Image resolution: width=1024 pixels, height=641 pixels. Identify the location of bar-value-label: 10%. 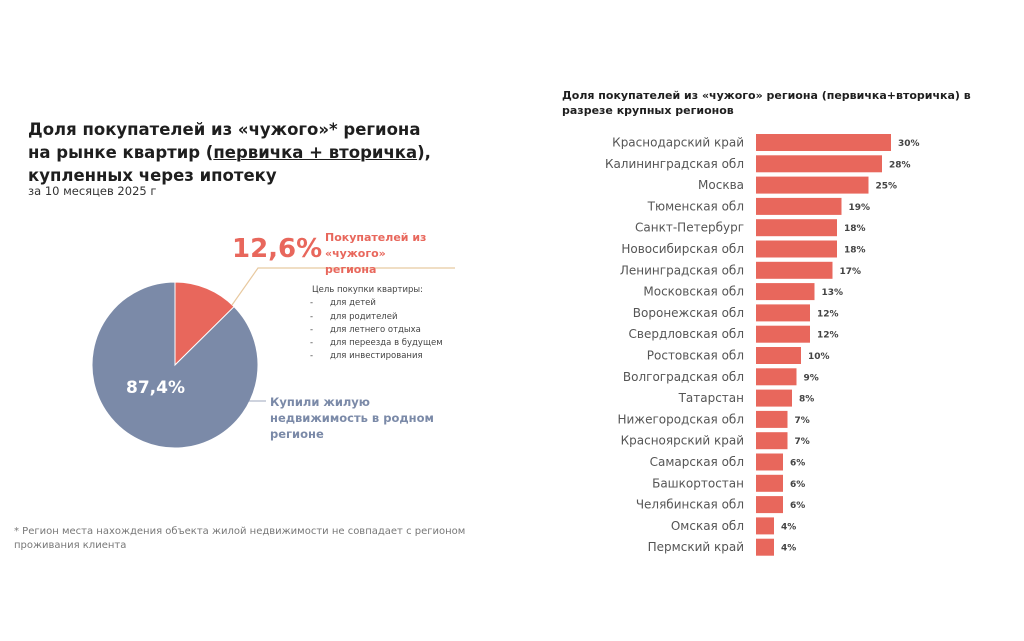
(819, 357).